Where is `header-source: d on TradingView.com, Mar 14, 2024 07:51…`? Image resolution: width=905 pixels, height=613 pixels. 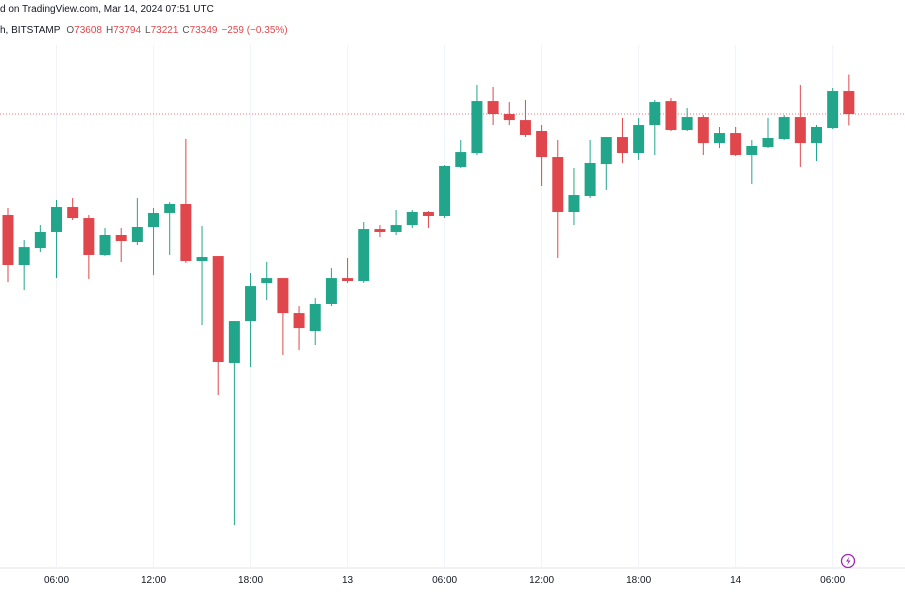
header-source: d on TradingView.com, Mar 14, 2024 07:51… is located at coordinates (107, 9).